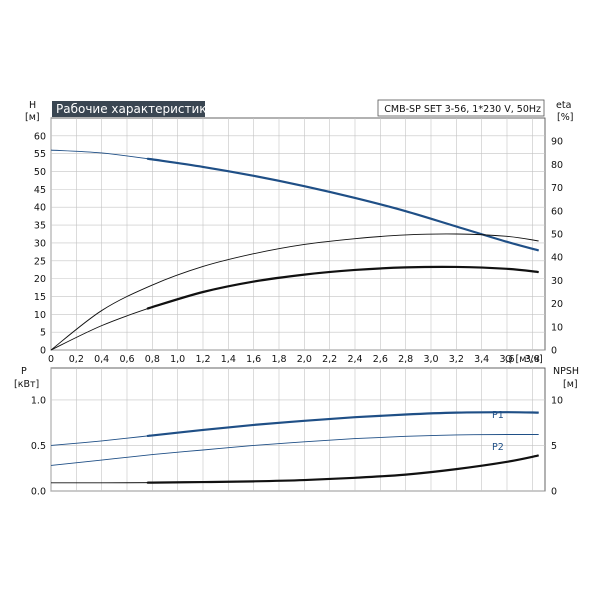 This screenshot has width=600, height=600. Describe the element at coordinates (40, 297) in the screenshot. I see `top-y-left-tick-label: 15` at that location.